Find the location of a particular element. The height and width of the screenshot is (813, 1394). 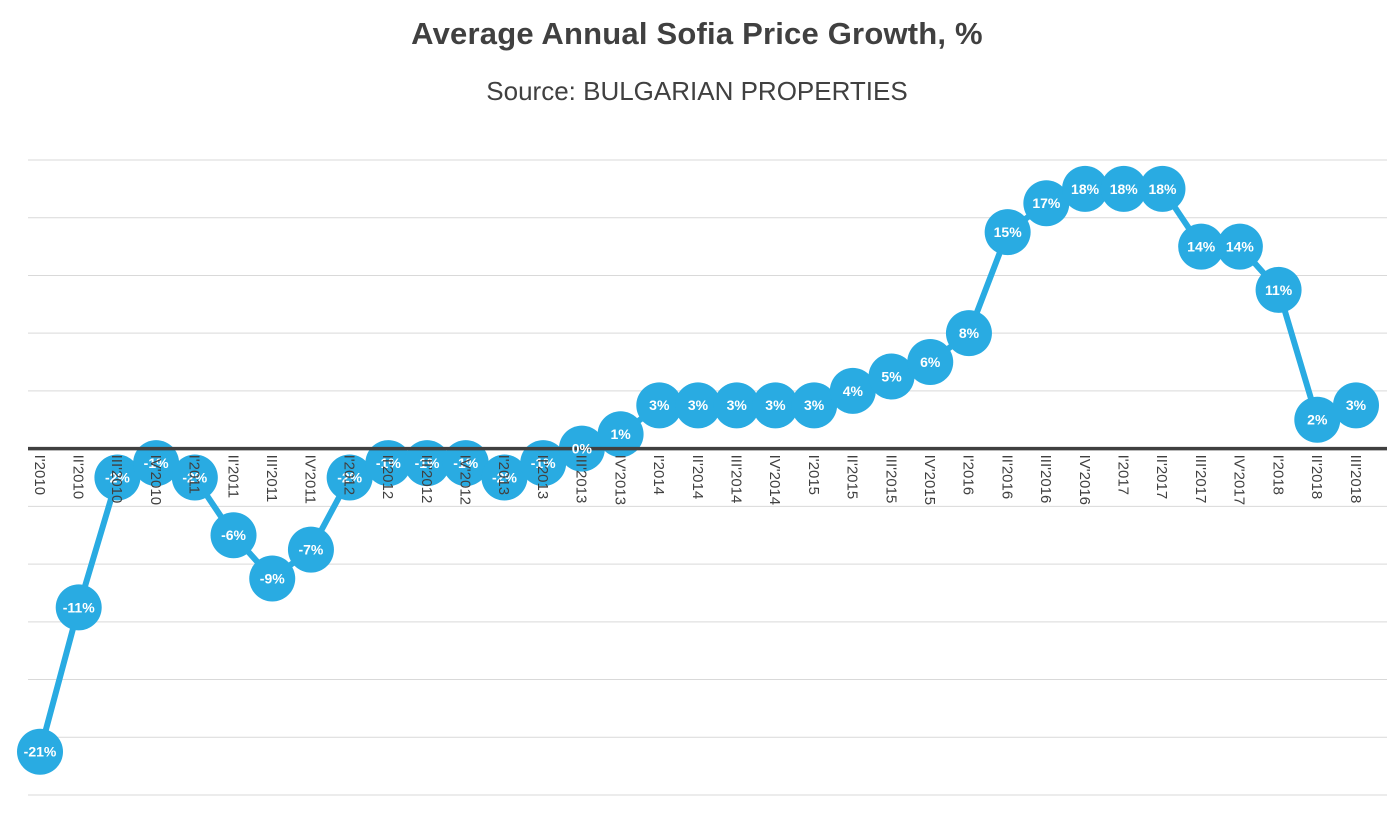

data-label: -11% is located at coordinates (79, 607).